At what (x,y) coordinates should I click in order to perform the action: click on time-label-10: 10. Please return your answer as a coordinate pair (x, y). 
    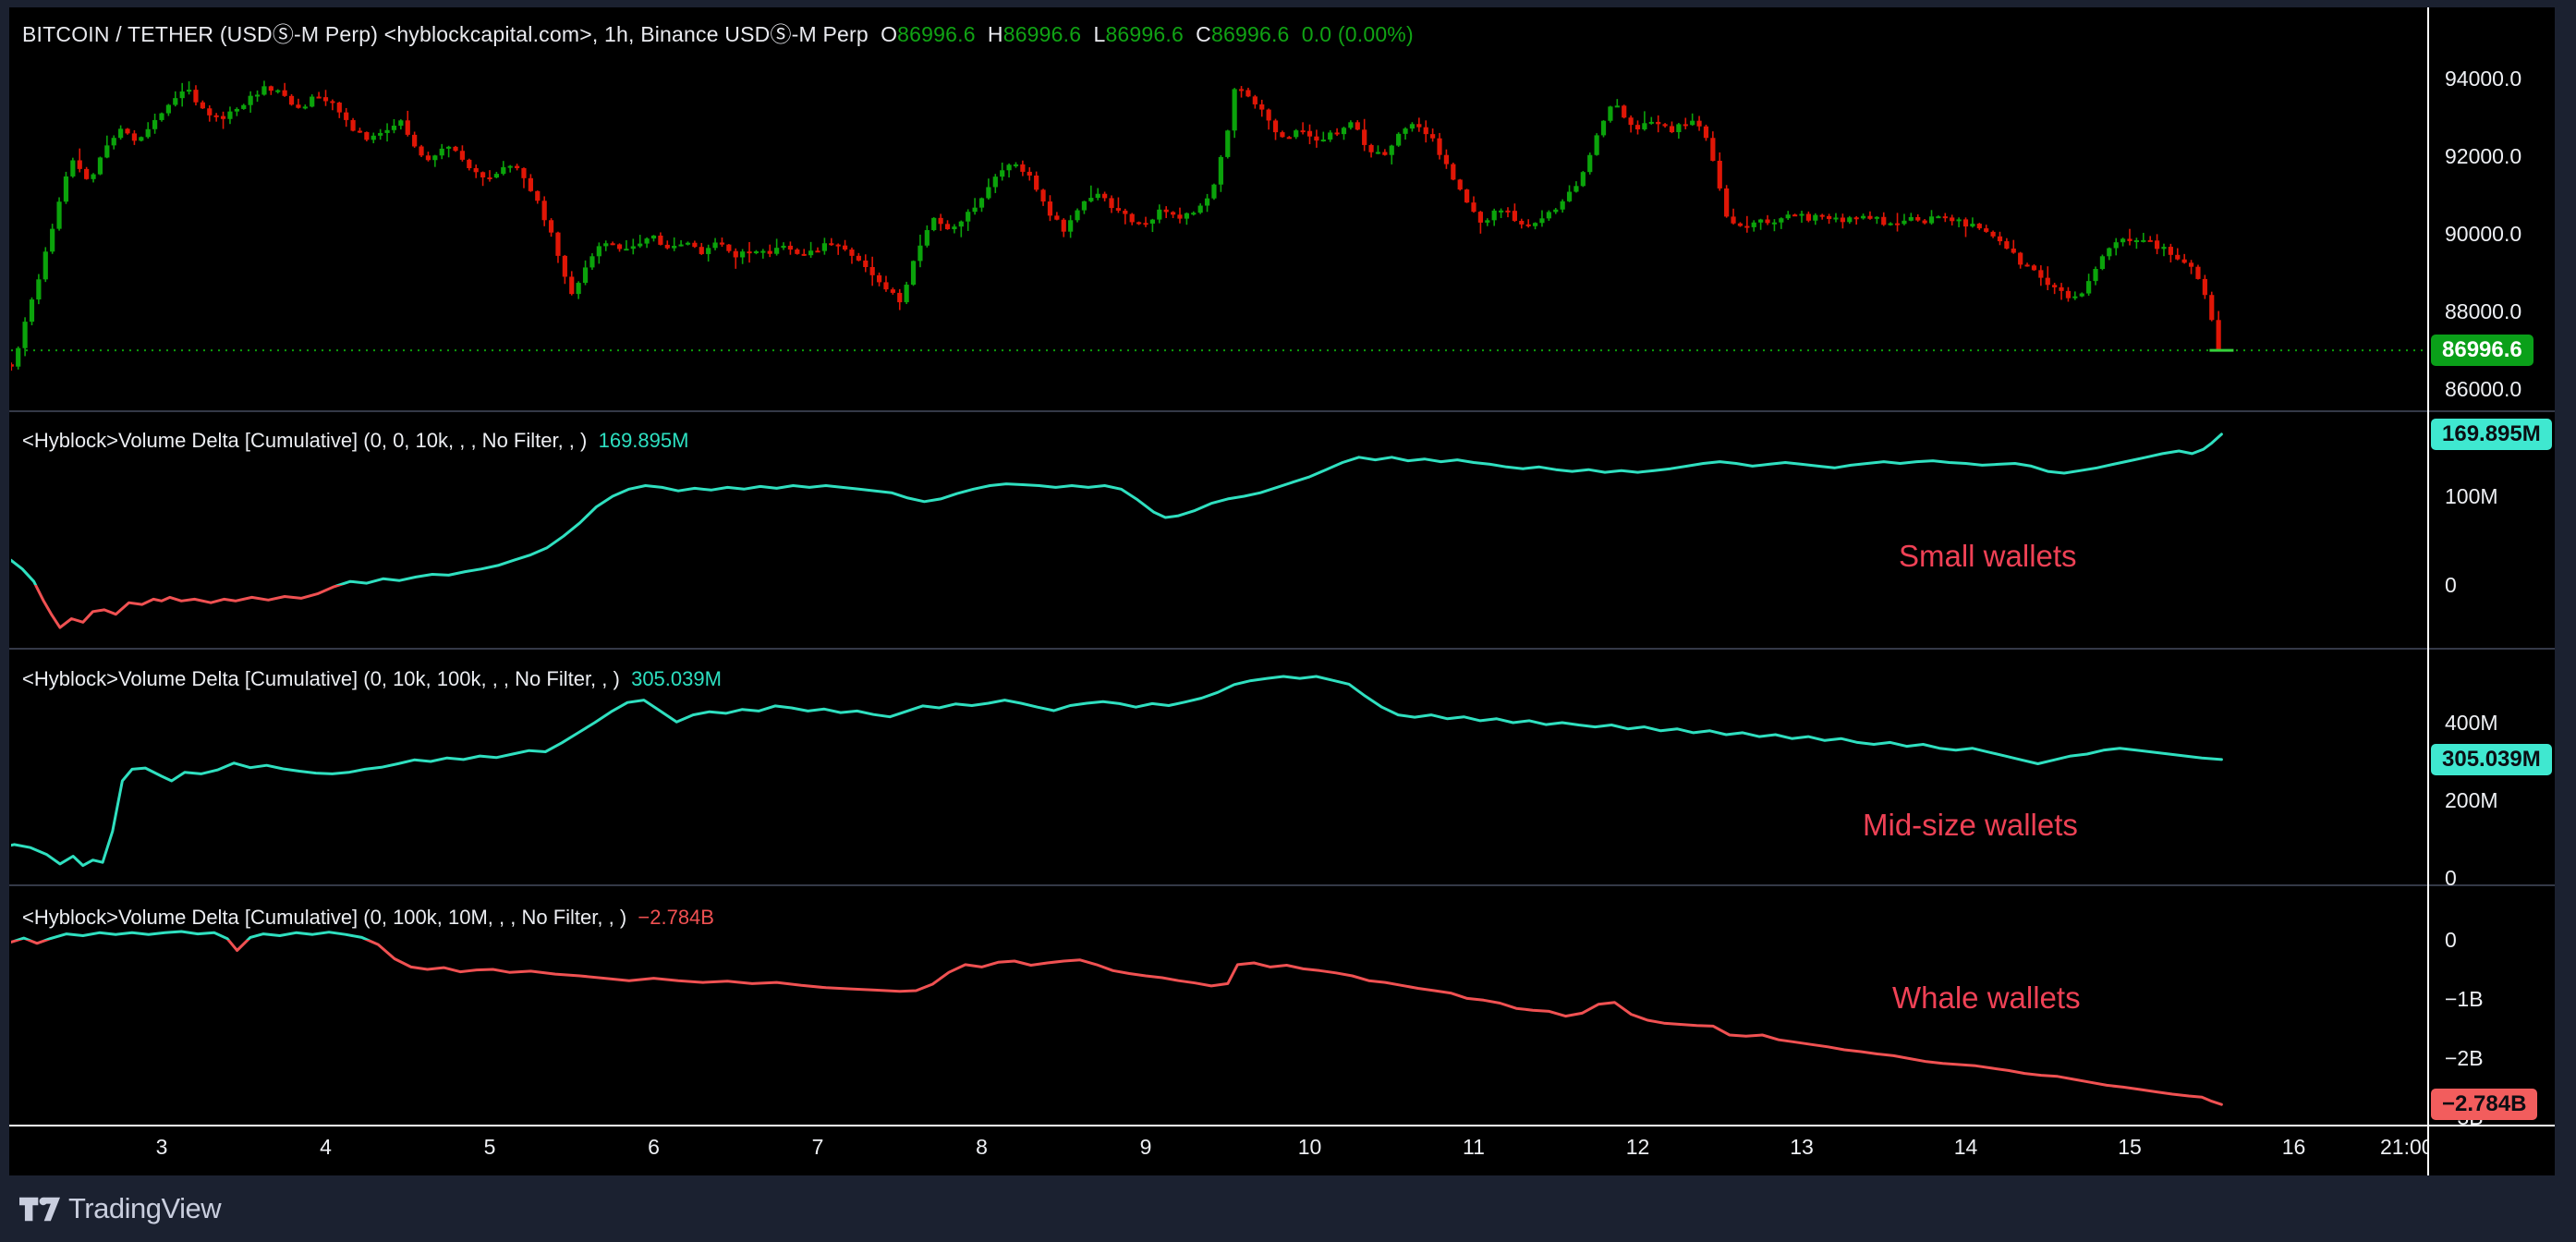
    Looking at the image, I should click on (1309, 1147).